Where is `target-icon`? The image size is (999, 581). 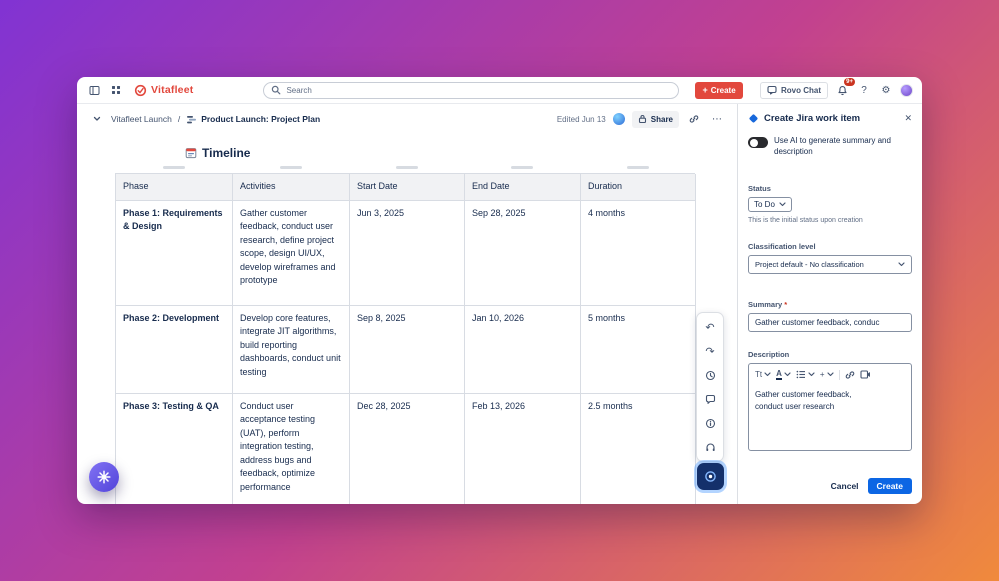 target-icon is located at coordinates (710, 476).